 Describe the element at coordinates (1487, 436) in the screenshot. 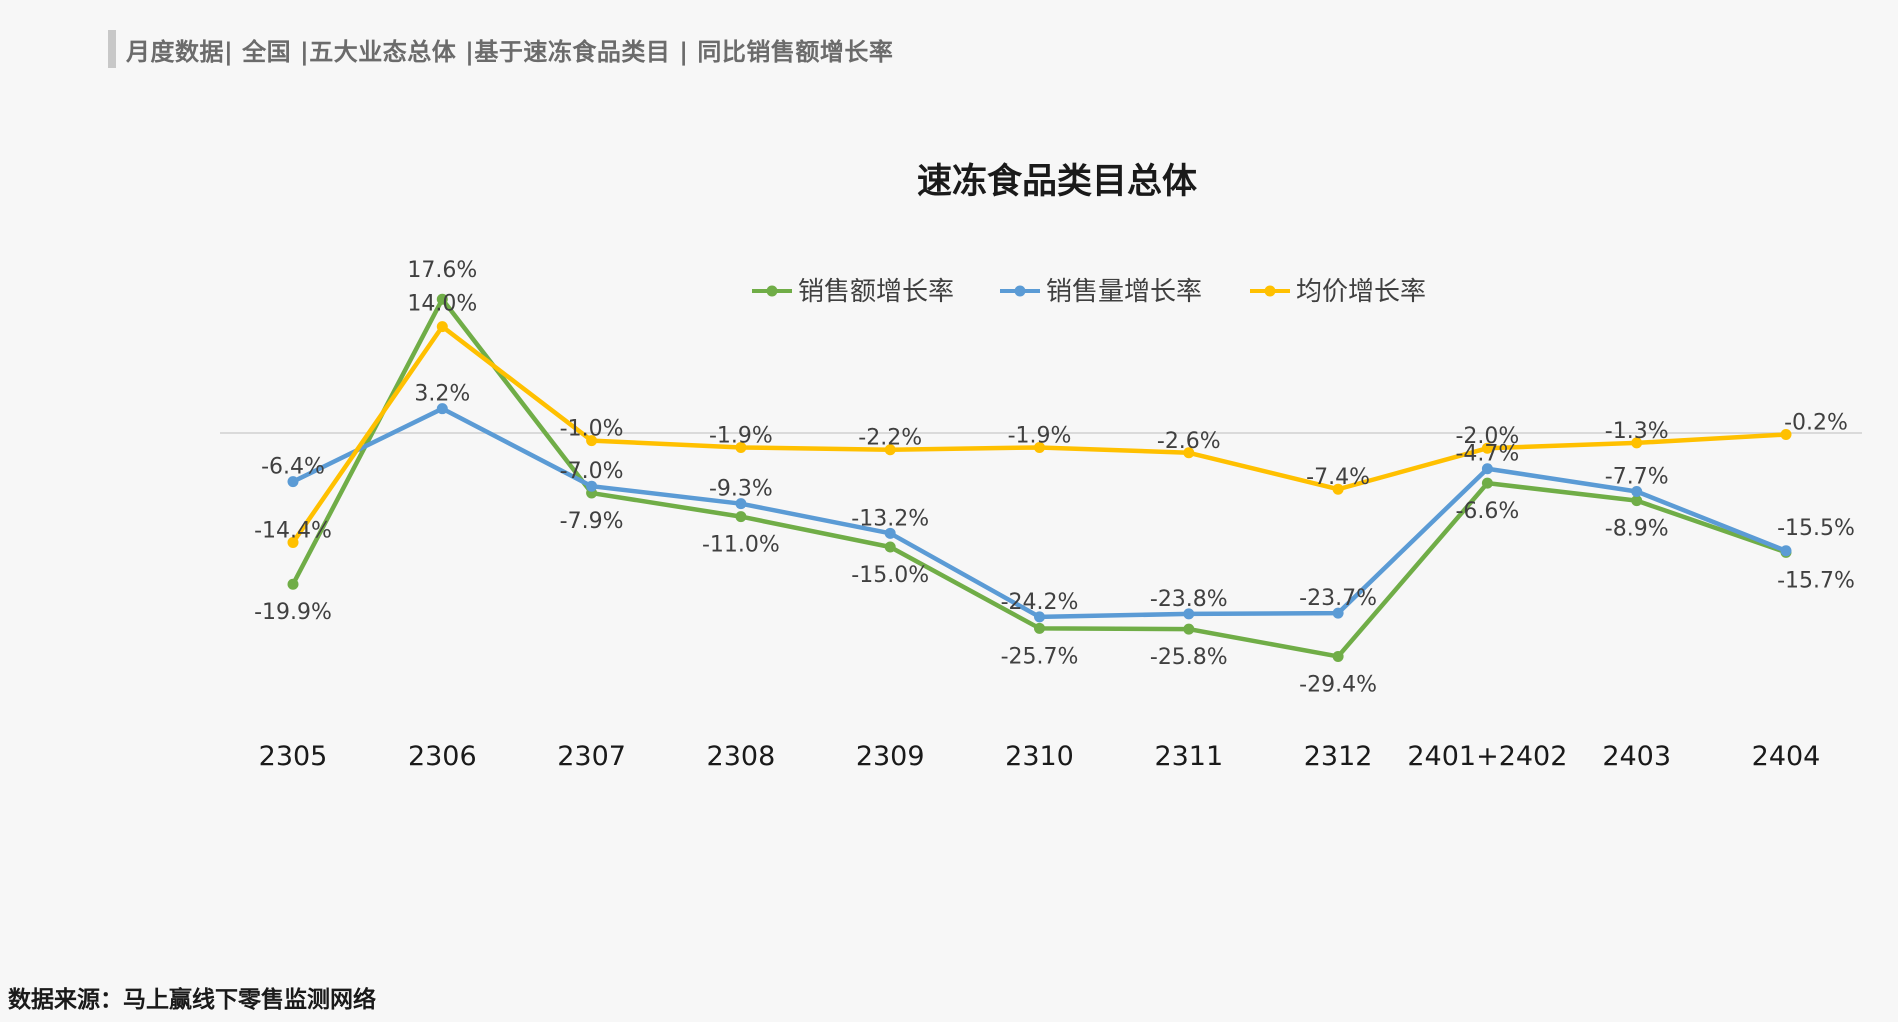

I see `data-label: -2.0%` at that location.